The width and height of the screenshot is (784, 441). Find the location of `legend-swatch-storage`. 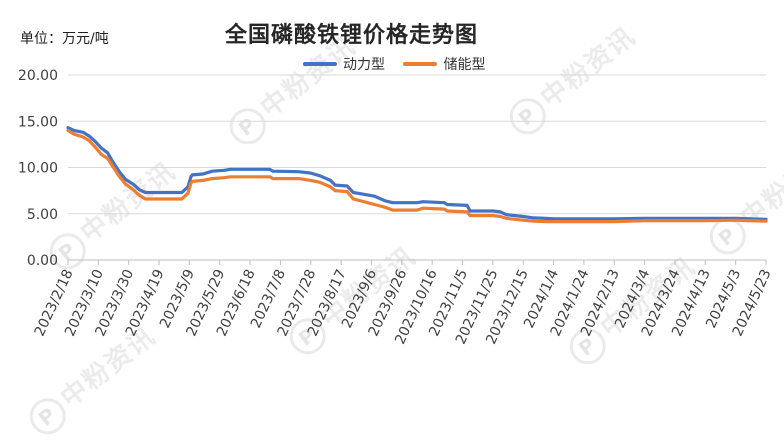

legend-swatch-storage is located at coordinates (420, 64).